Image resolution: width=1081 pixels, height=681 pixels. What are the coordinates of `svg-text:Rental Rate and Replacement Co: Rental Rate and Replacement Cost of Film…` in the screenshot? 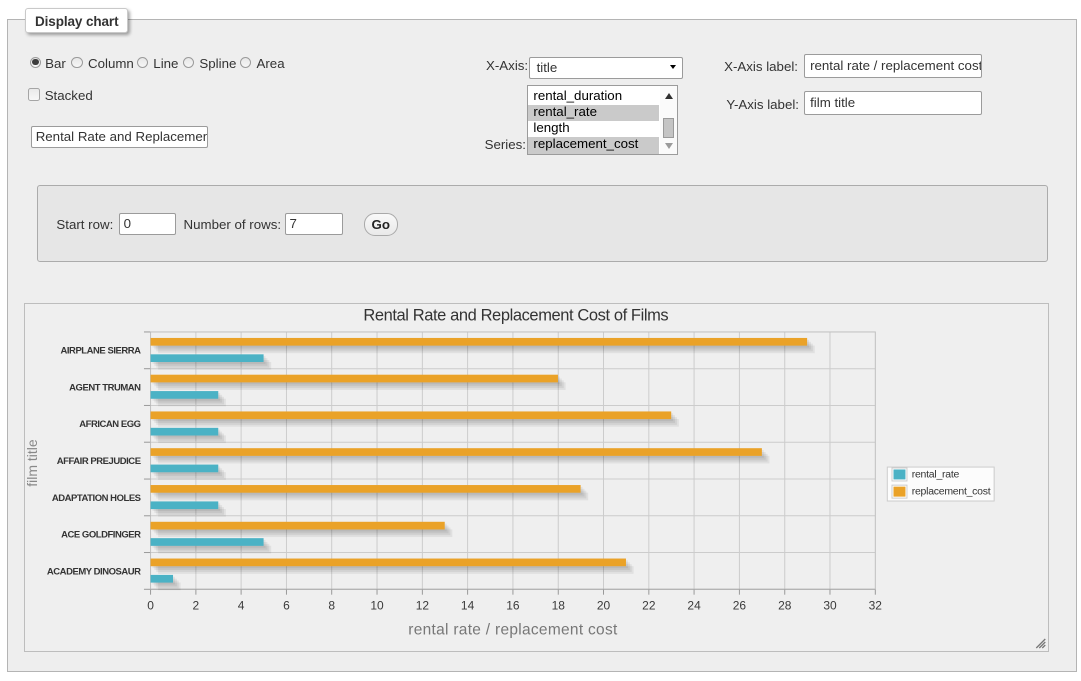 It's located at (515, 315).